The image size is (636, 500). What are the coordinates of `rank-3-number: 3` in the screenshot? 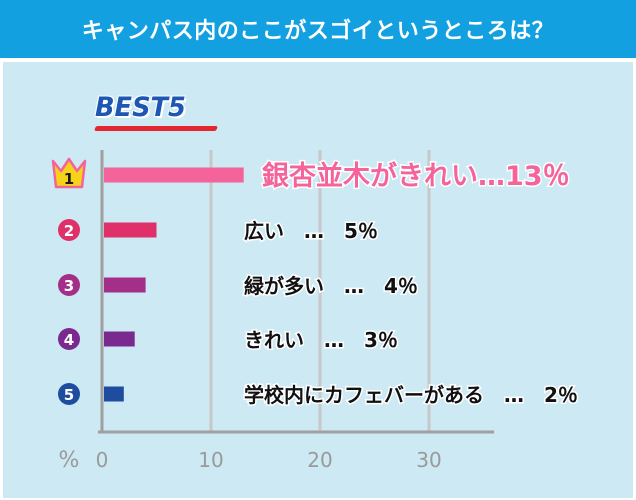 It's located at (69, 286).